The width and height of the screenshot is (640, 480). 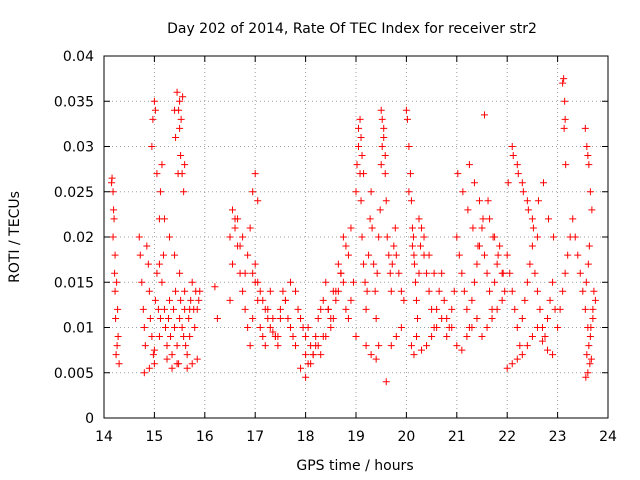 What do you see at coordinates (306, 437) in the screenshot?
I see `x-tick-label: 18` at bounding box center [306, 437].